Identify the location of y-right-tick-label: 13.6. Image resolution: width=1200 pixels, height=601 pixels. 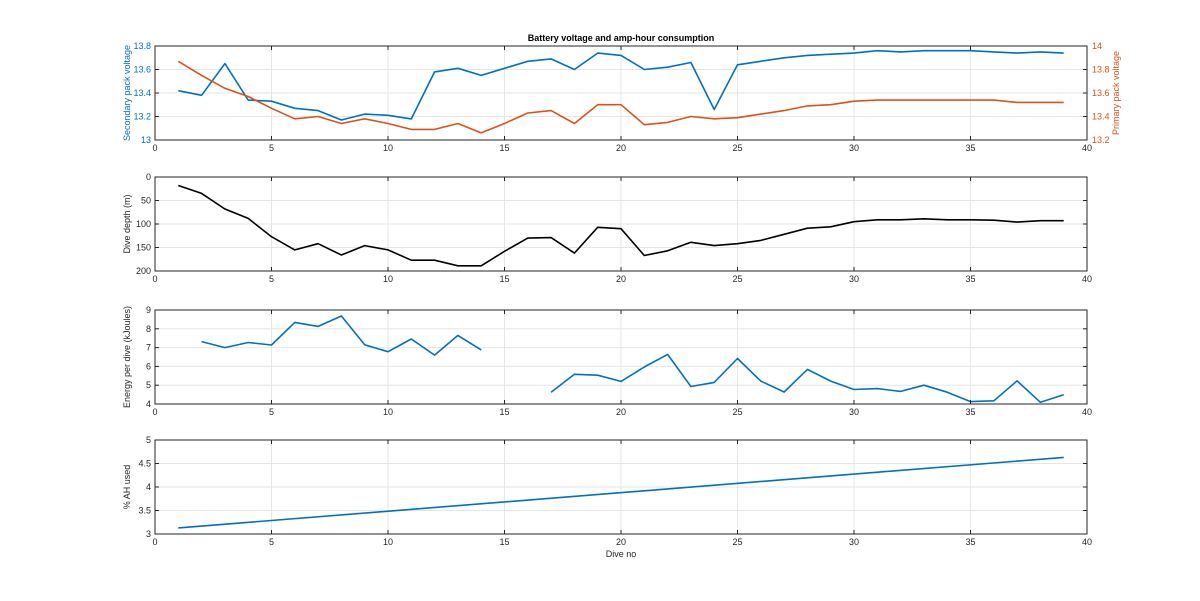
(1101, 93).